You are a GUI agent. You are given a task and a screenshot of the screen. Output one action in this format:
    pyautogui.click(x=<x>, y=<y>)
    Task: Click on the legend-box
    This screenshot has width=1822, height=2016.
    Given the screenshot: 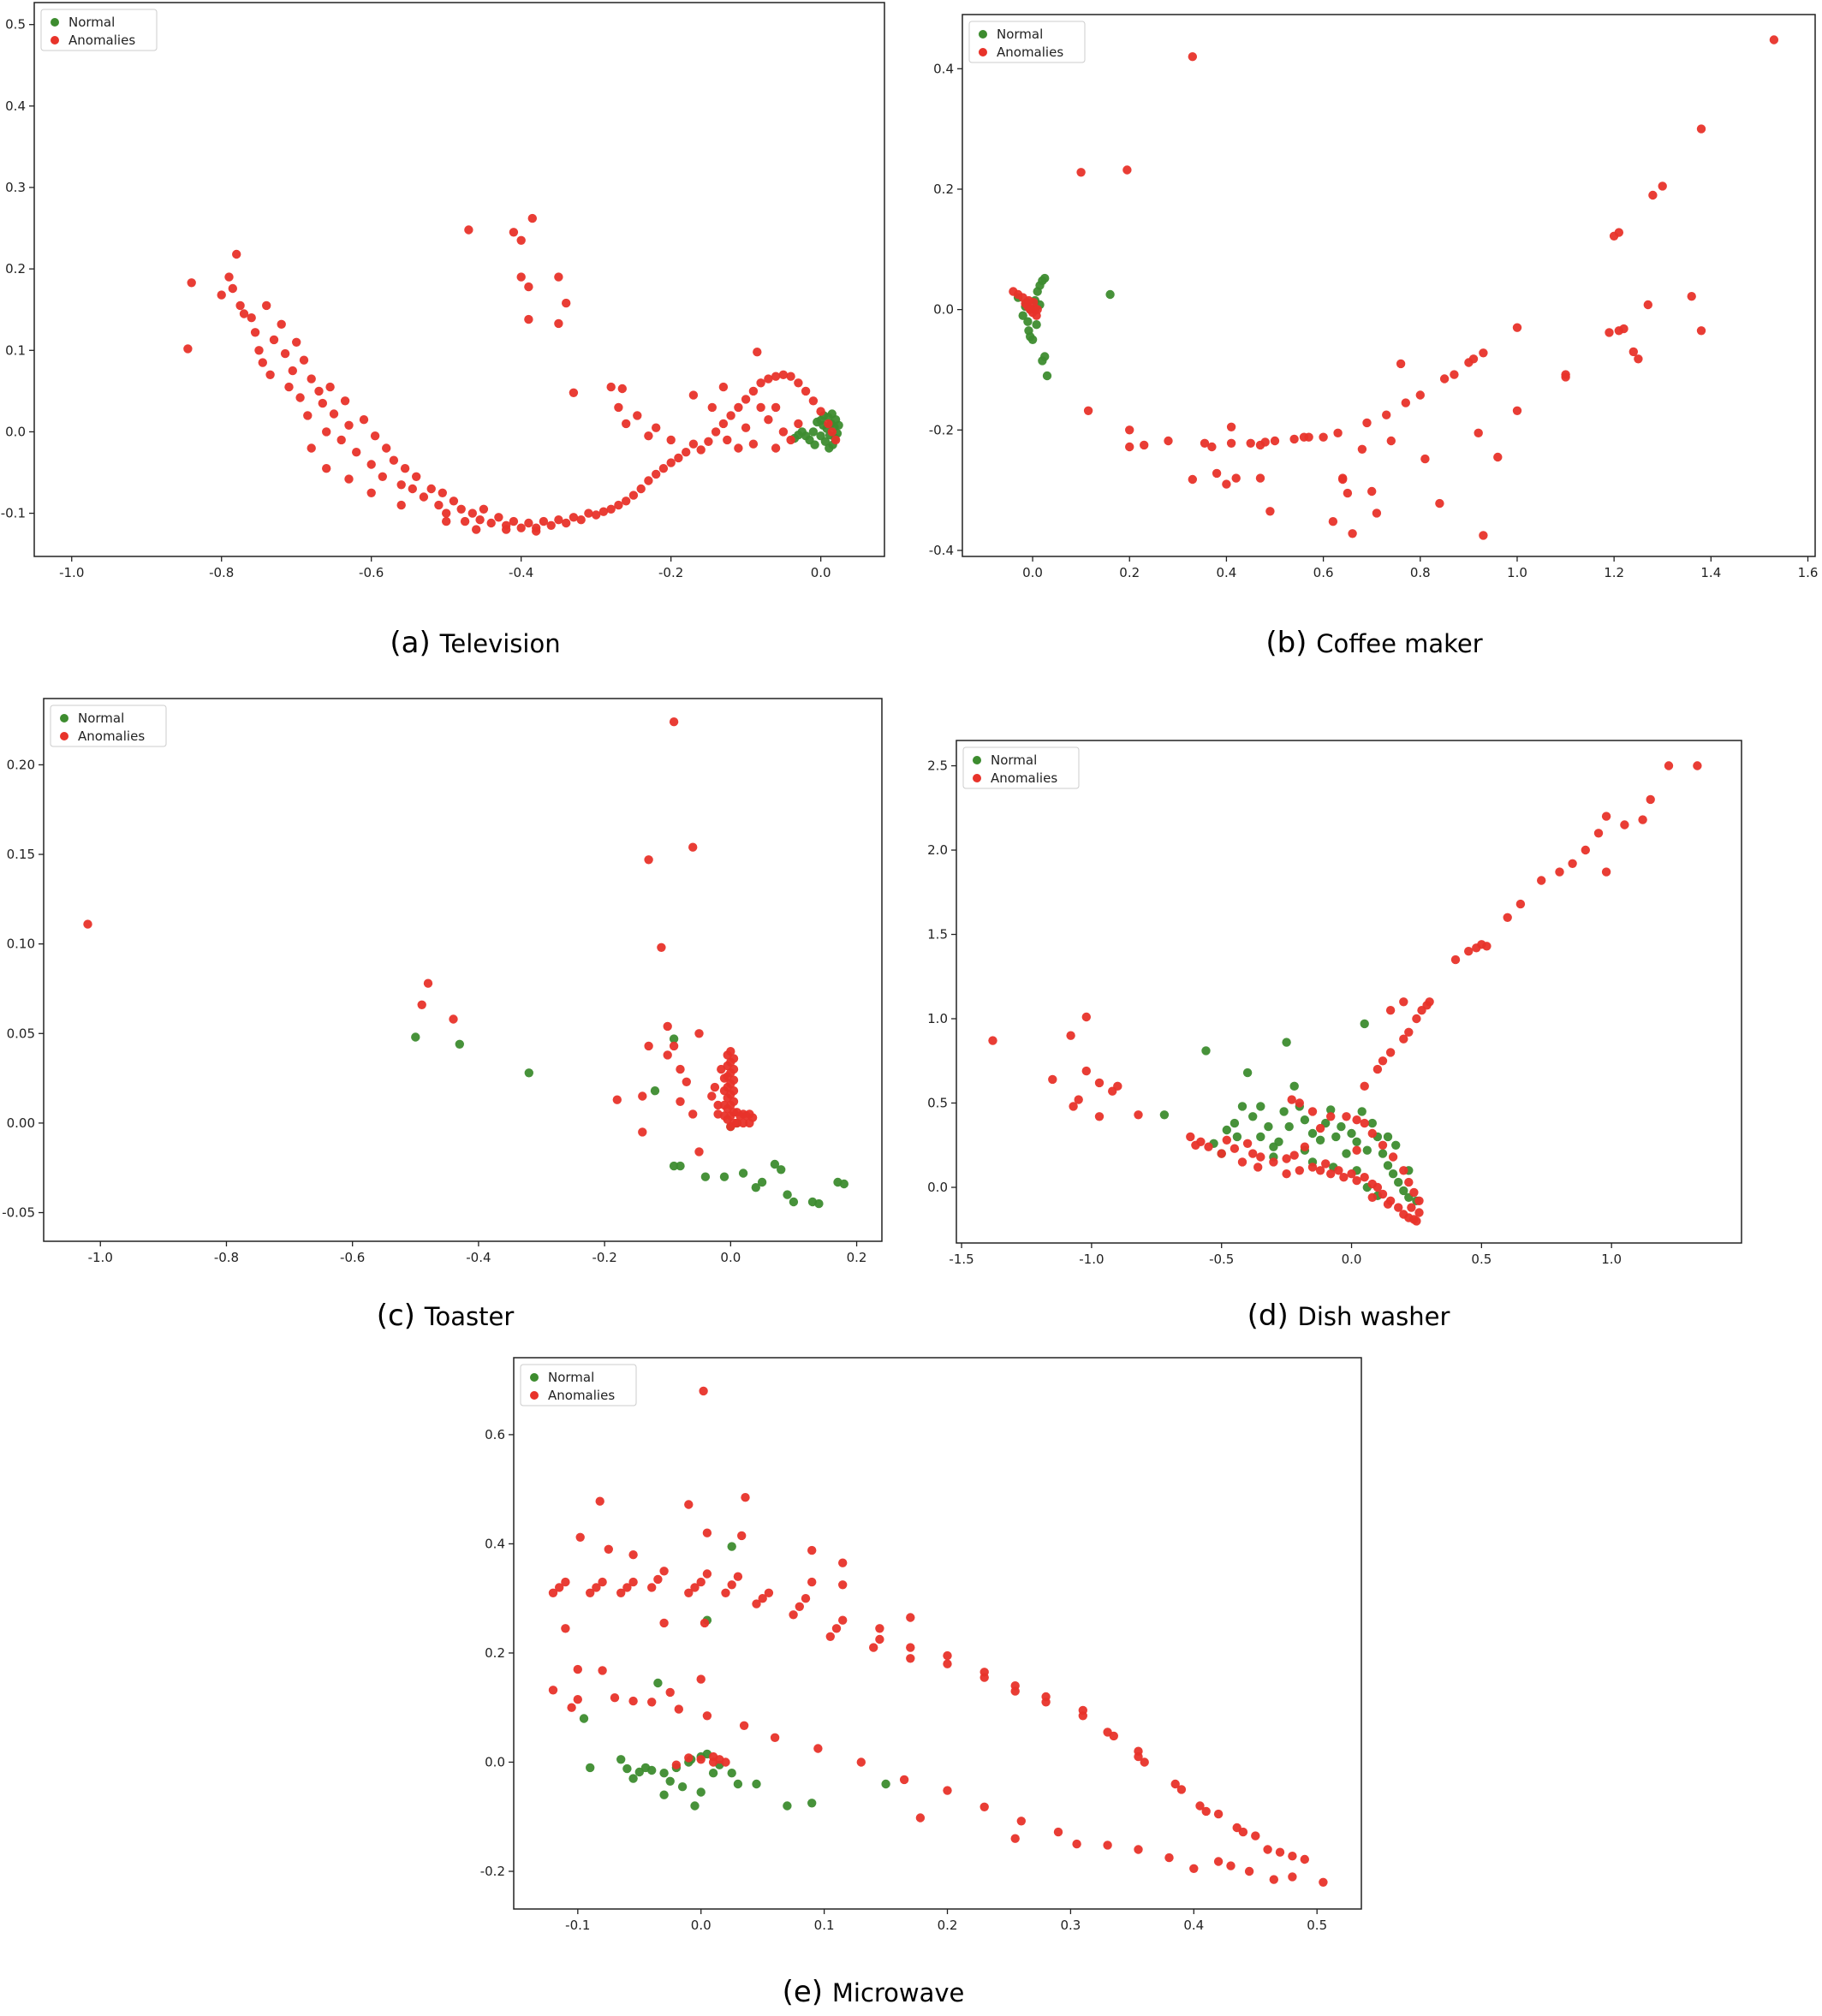 What is the action you would take?
    pyautogui.click(x=99, y=30)
    